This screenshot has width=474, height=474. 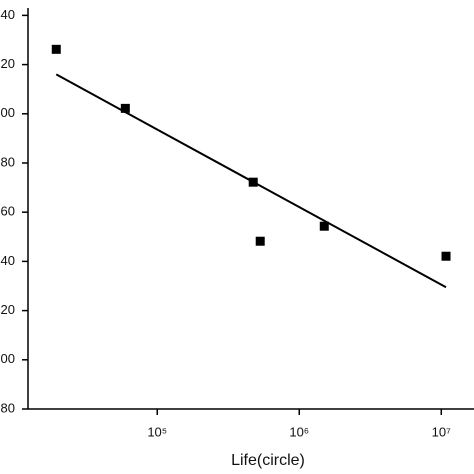 I want to click on y-tick-label: 60, so click(x=8, y=211).